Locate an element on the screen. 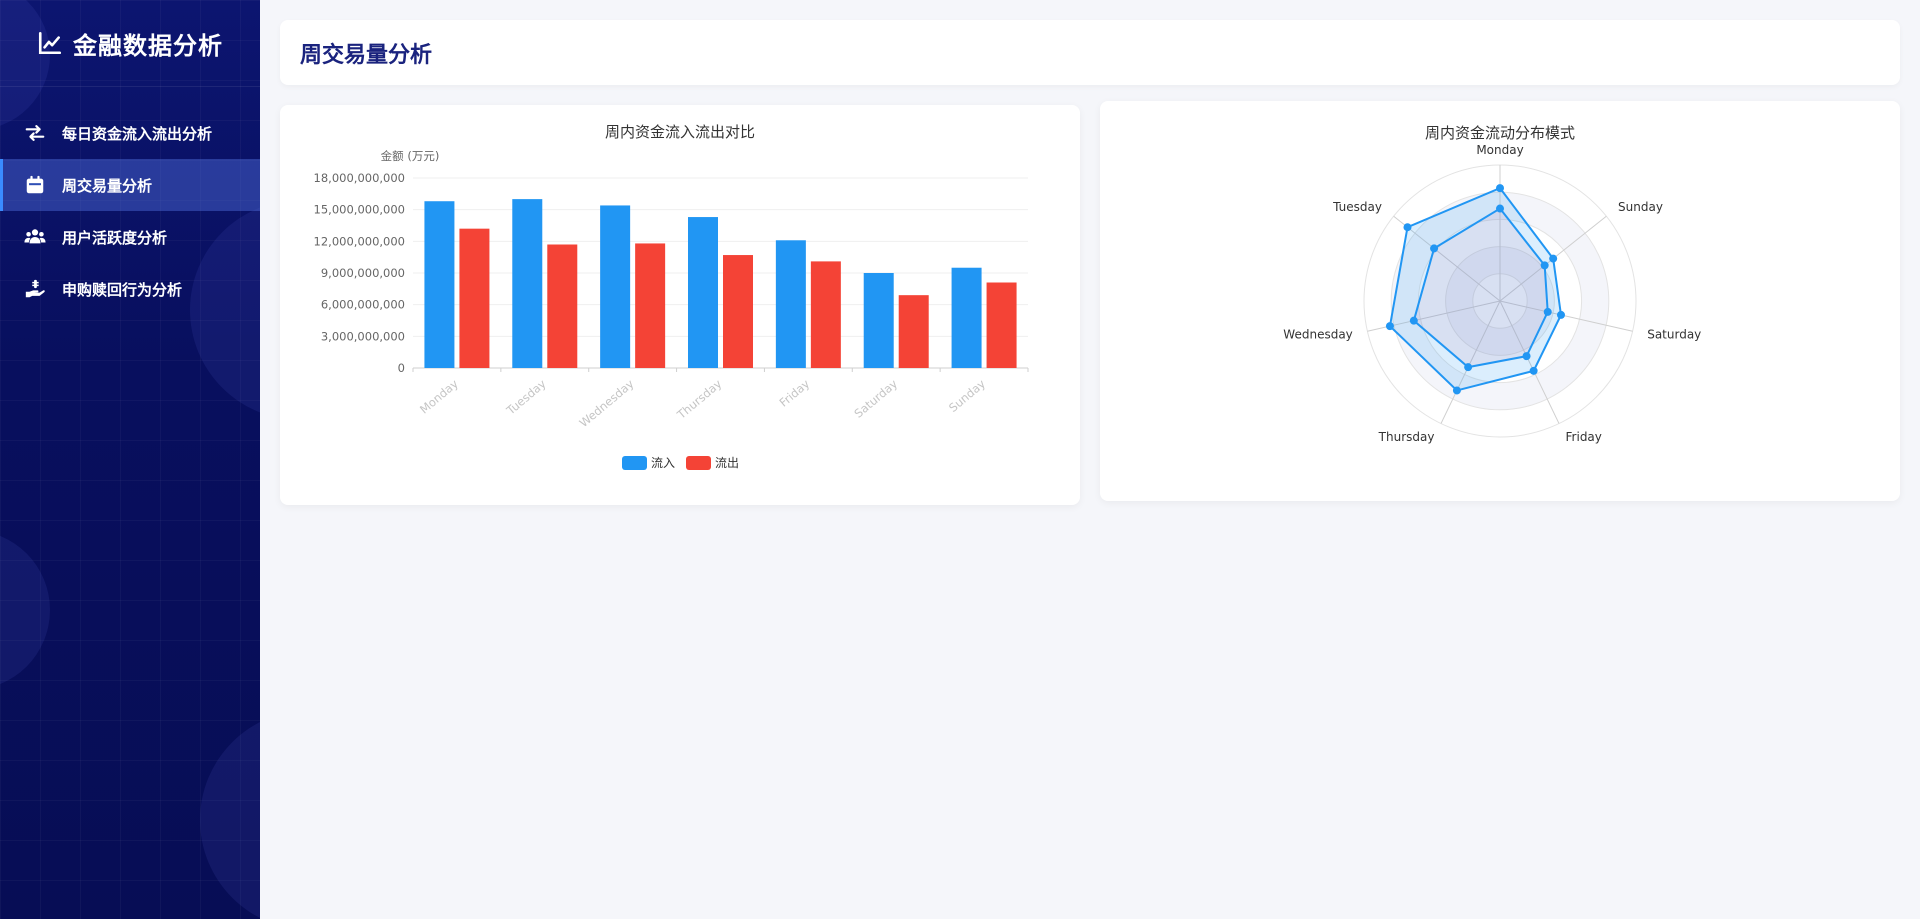 Image resolution: width=1920 pixels, height=919 pixels. y-tick-label: 6,000,000,000 is located at coordinates (363, 305).